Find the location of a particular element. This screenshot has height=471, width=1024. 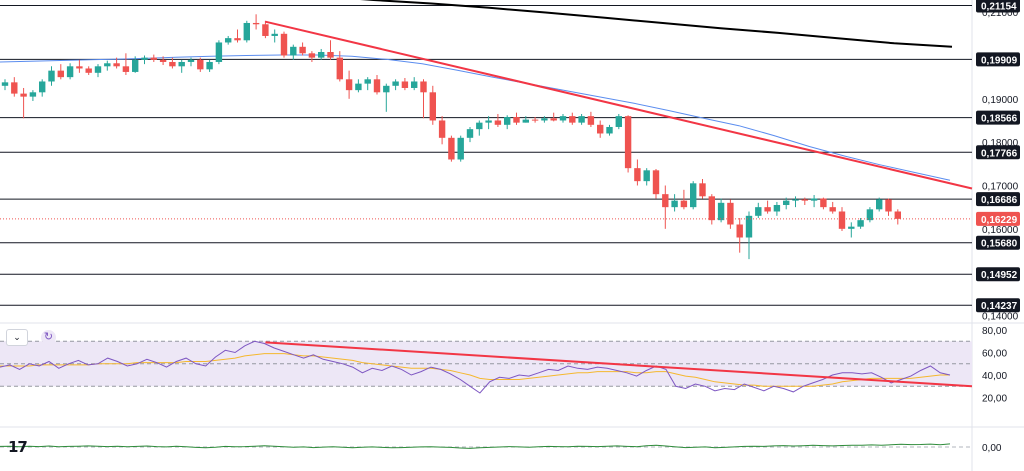

rsi-signal-line is located at coordinates (475, 370).